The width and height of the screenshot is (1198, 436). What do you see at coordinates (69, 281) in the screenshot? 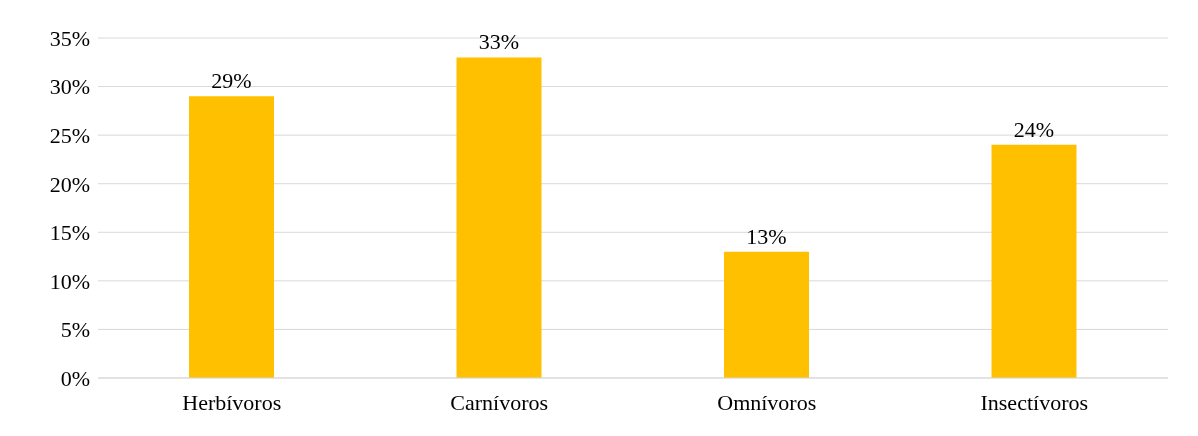
I see `y-tick-label: 10%` at bounding box center [69, 281].